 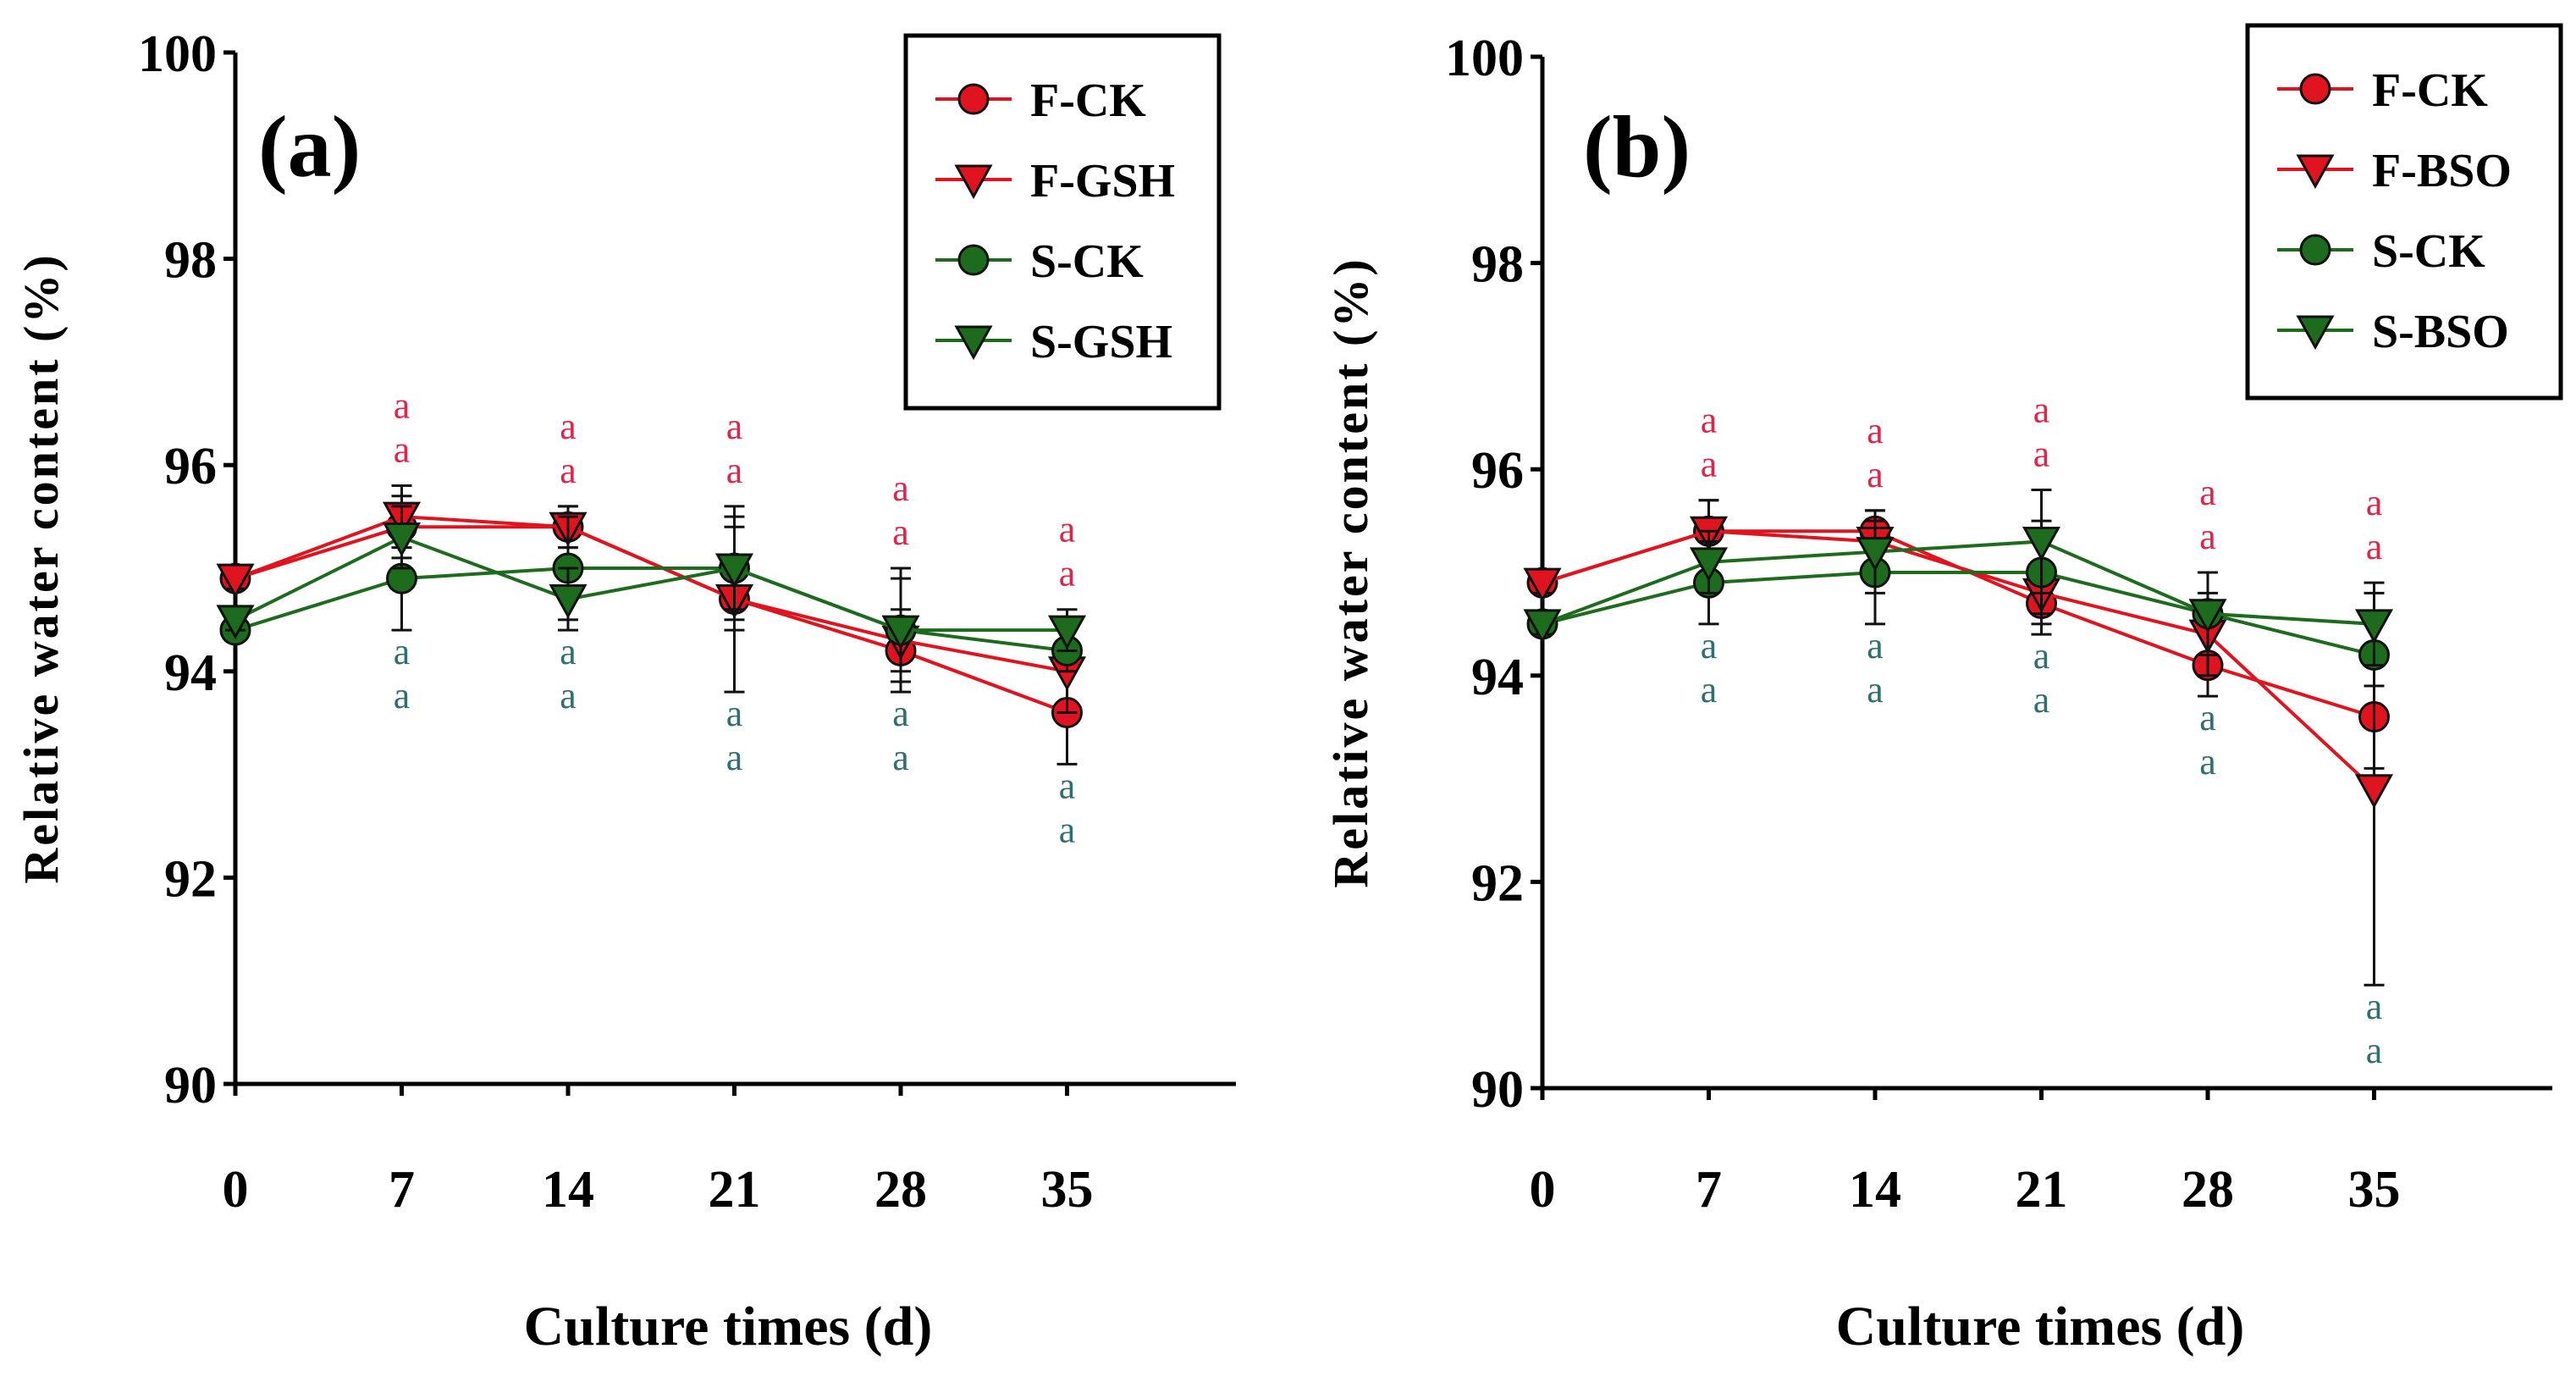 I want to click on legend-box, so click(x=2404, y=212).